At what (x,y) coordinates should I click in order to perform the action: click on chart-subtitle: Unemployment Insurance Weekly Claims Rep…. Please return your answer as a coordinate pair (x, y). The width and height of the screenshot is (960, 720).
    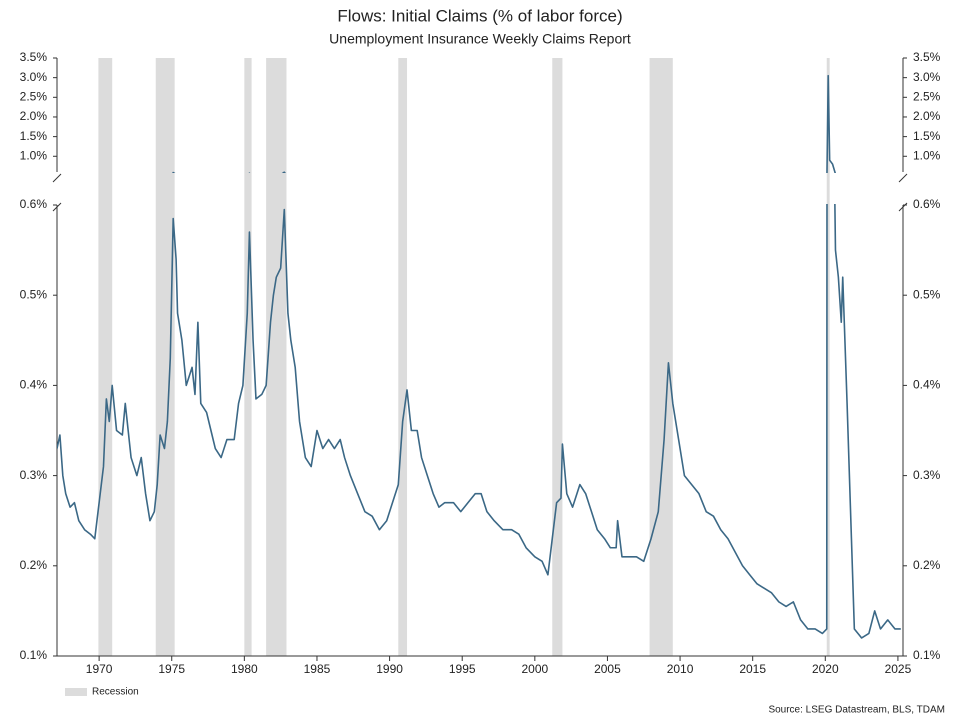
    Looking at the image, I should click on (480, 39).